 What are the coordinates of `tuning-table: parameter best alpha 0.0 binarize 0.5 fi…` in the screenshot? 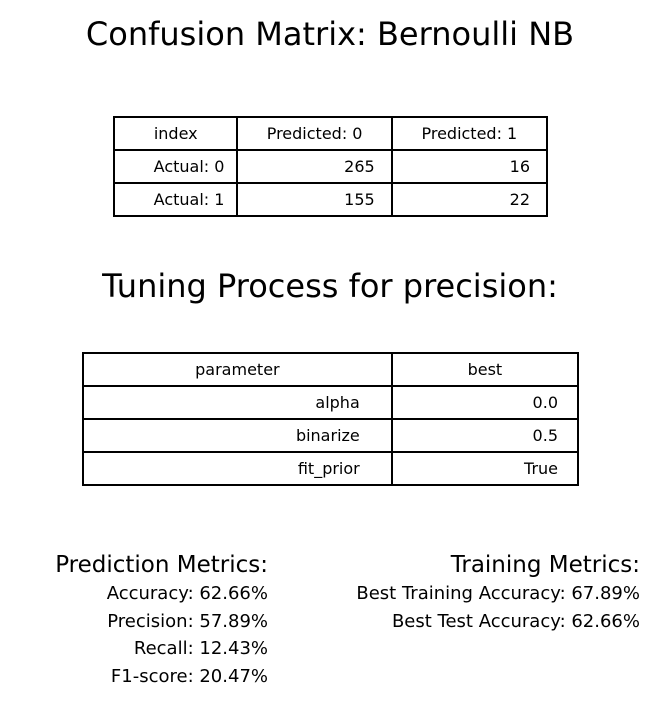 It's located at (331, 419).